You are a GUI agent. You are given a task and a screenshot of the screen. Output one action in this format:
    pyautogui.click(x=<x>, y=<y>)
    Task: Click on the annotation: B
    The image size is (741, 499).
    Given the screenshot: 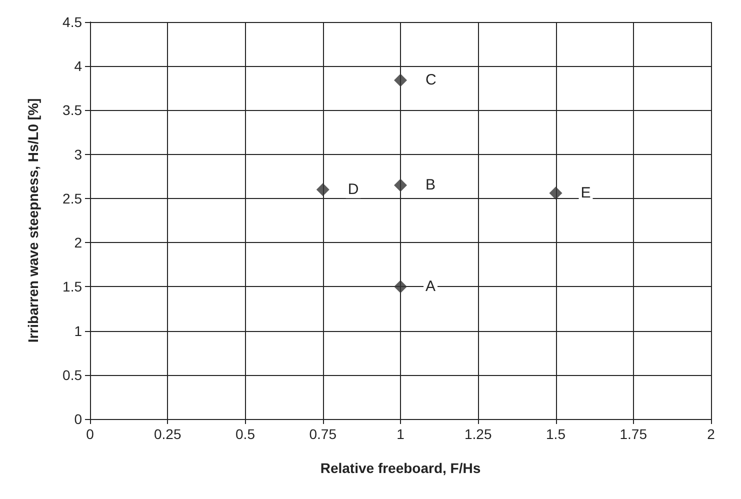 What is the action you would take?
    pyautogui.click(x=431, y=185)
    